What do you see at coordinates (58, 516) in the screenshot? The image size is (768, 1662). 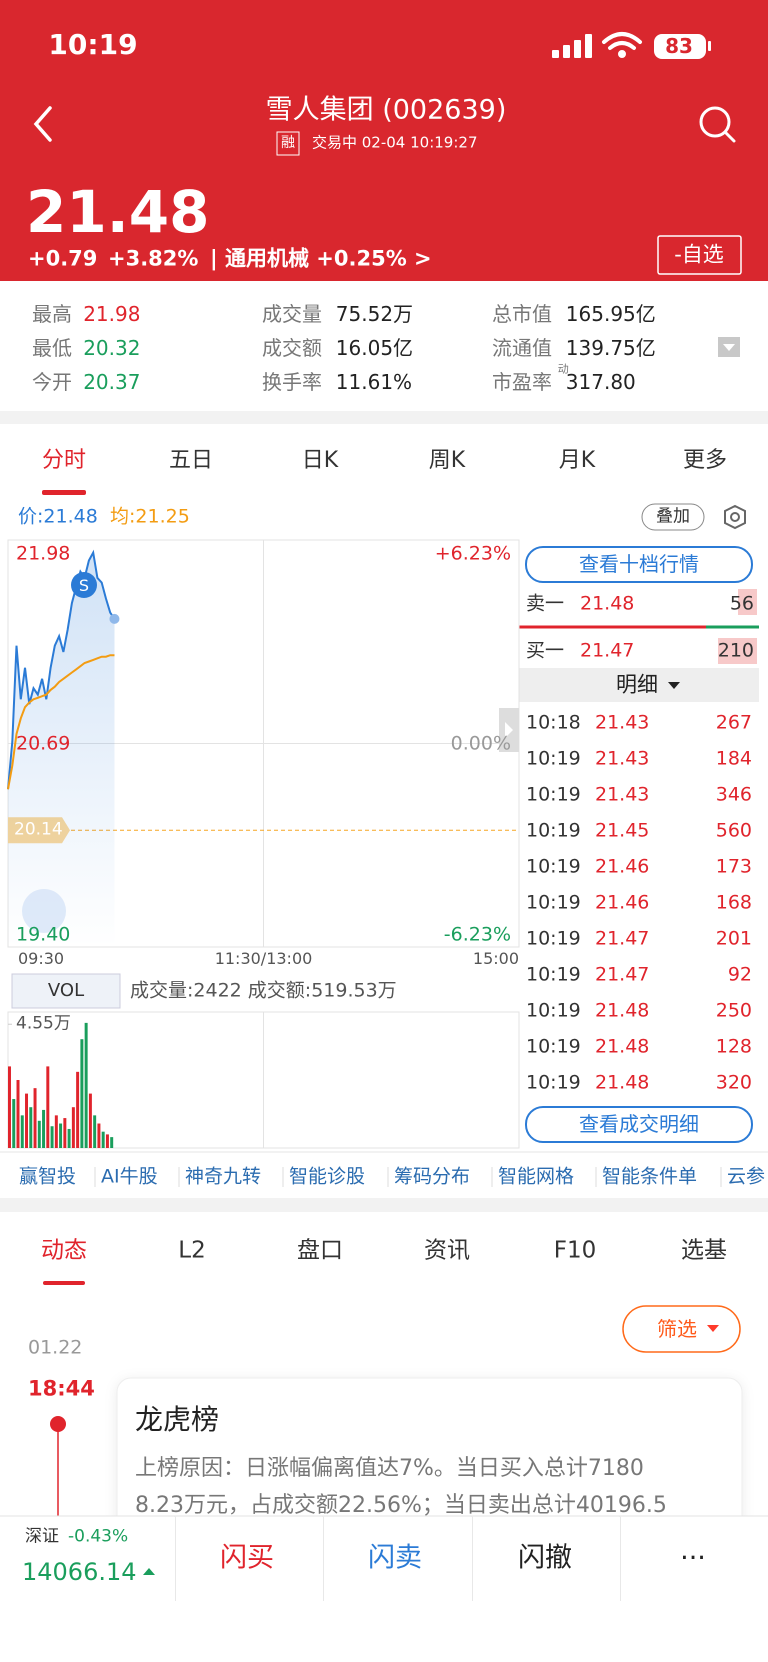 I see `price-legend: 价:21.48` at bounding box center [58, 516].